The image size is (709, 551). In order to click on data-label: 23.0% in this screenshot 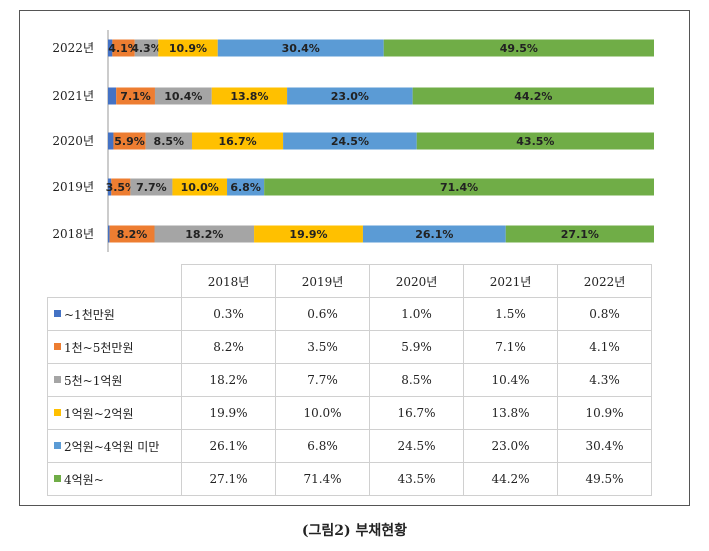, I will do `click(350, 96)`.